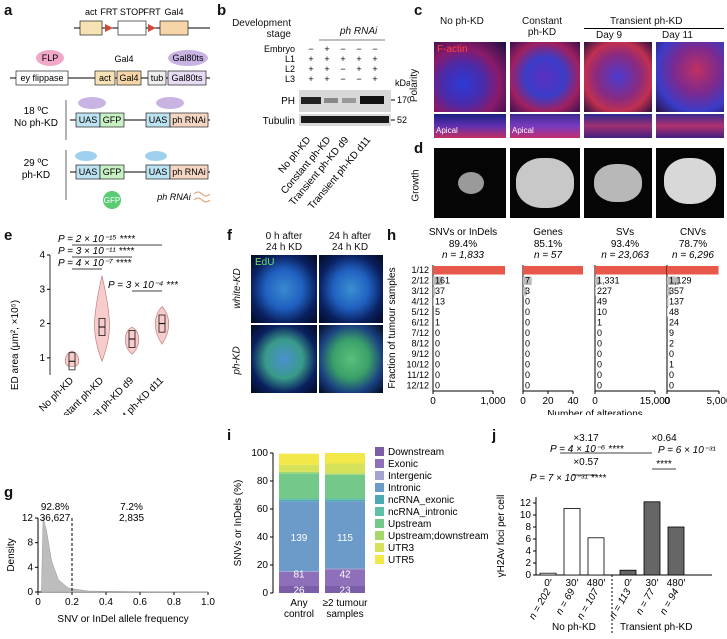  What do you see at coordinates (391, 235) in the screenshot?
I see `panel-label-h: h` at bounding box center [391, 235].